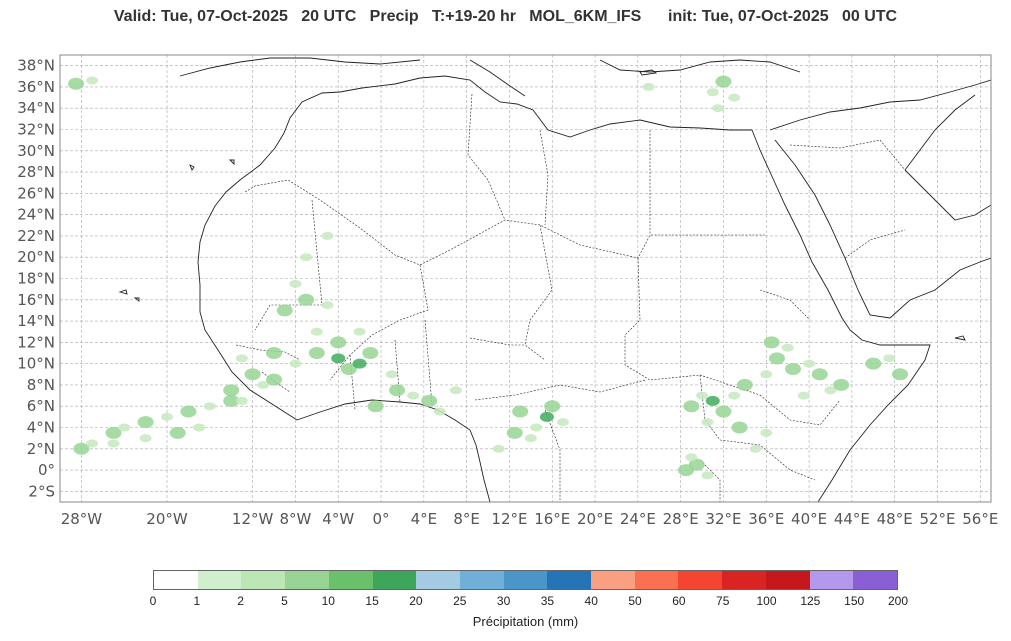 This screenshot has height=641, width=1011. I want to click on lon-tick-label: 56°E, so click(980, 519).